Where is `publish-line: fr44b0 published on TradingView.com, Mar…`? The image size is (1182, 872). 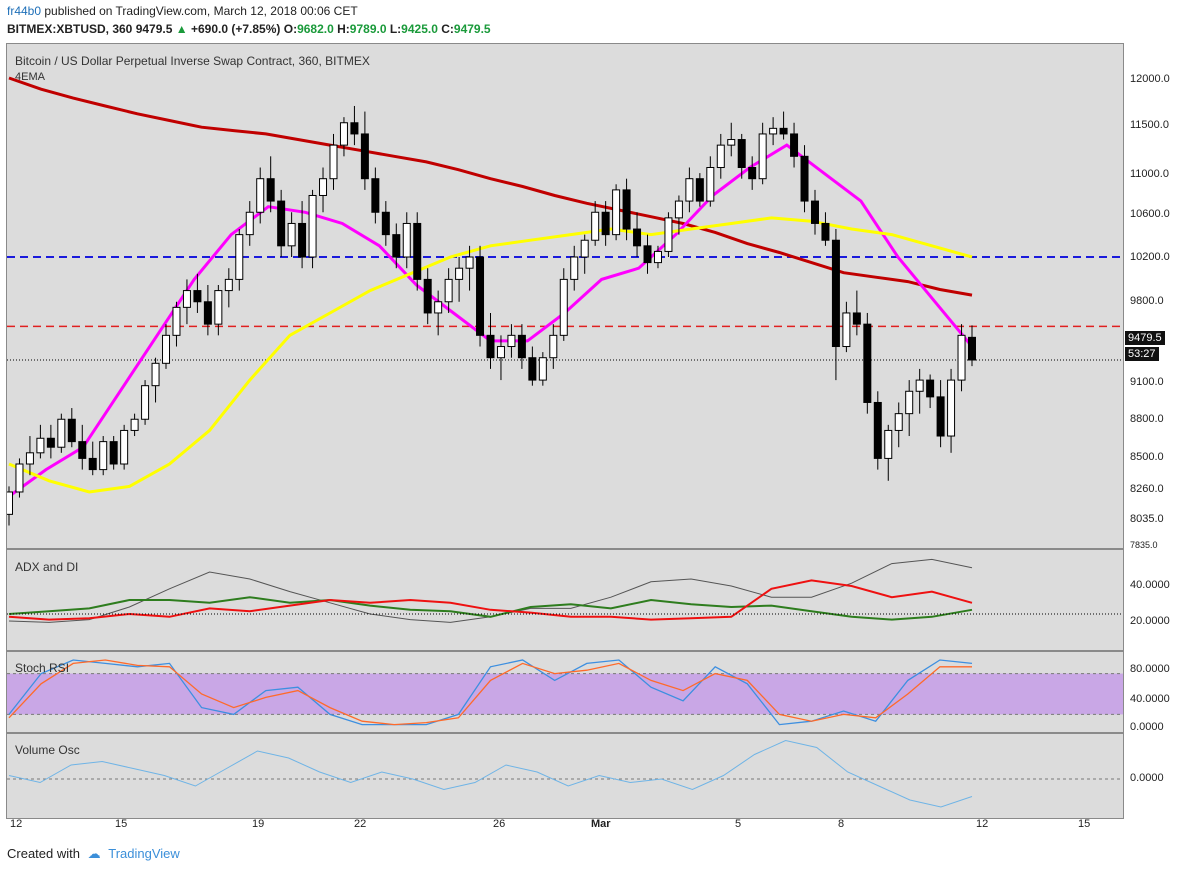 publish-line: fr44b0 published on TradingView.com, Mar… is located at coordinates (182, 11).